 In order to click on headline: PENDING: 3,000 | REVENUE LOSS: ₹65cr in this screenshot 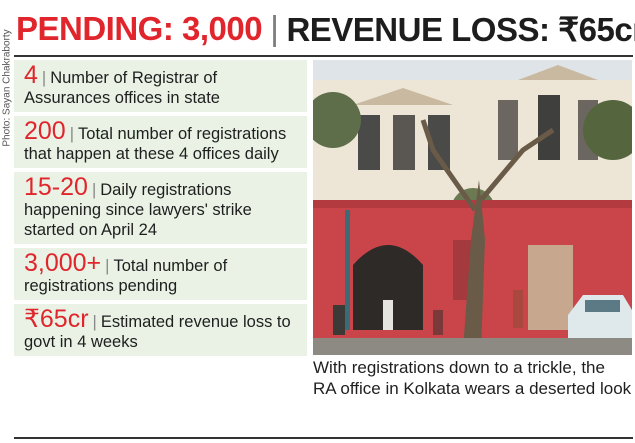, I will do `click(325, 29)`.